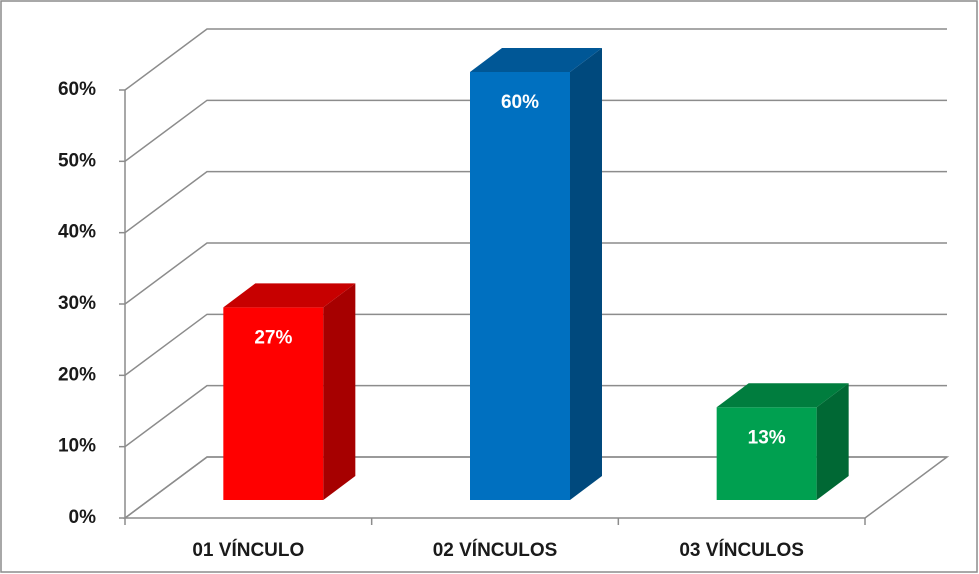 The width and height of the screenshot is (979, 574). Describe the element at coordinates (77, 232) in the screenshot. I see `y-tick-label: 40%` at that location.